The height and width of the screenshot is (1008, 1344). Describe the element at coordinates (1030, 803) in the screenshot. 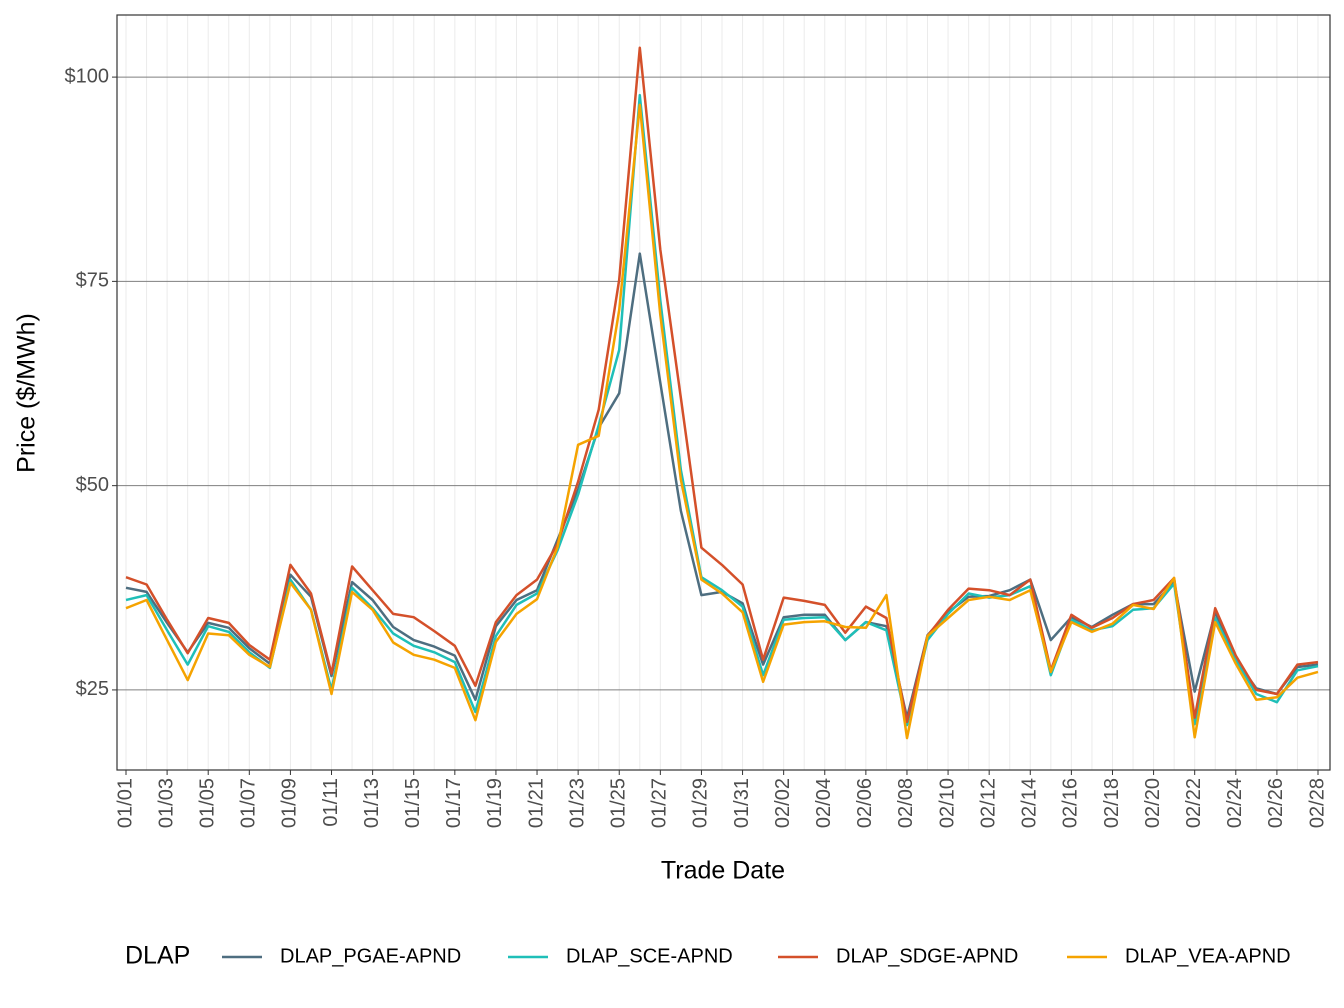

I see `x-tick-label: 02/14` at that location.